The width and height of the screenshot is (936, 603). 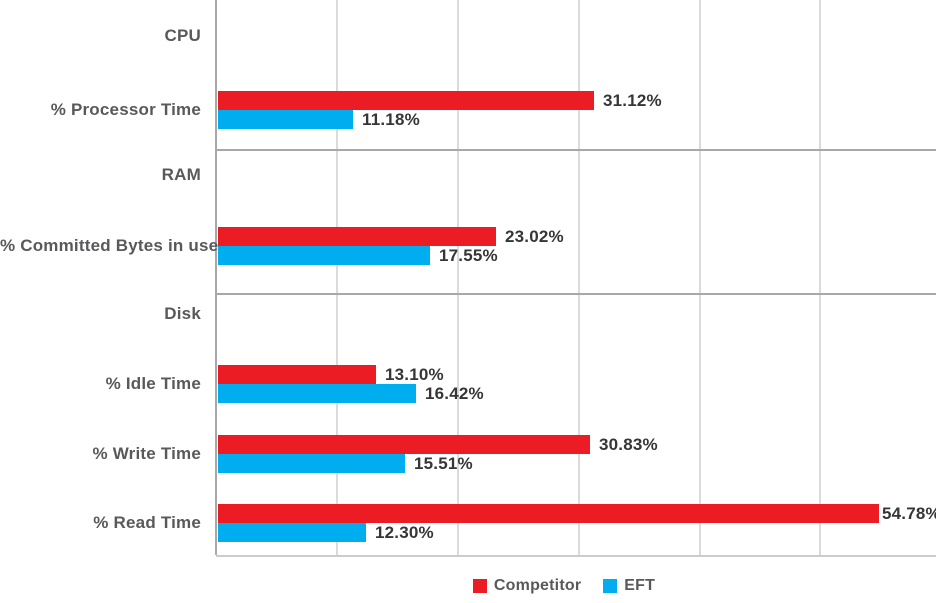 What do you see at coordinates (576, 294) in the screenshot?
I see `divider-ram-disk` at bounding box center [576, 294].